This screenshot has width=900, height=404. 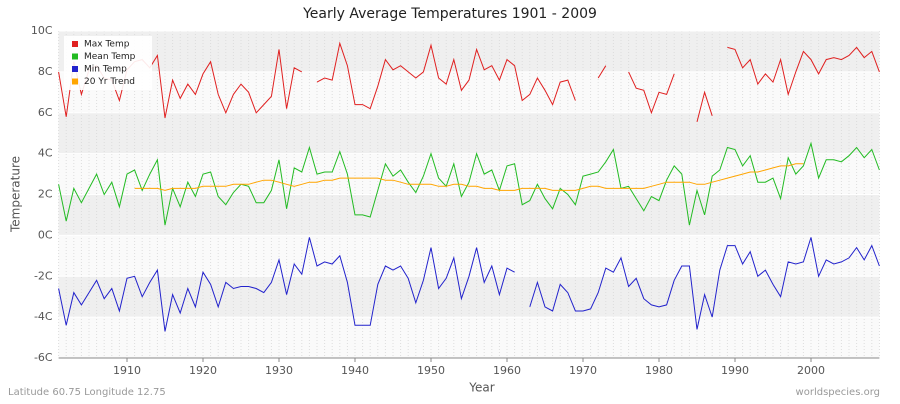 I want to click on y-tick-label: 8C, so click(x=45, y=71).